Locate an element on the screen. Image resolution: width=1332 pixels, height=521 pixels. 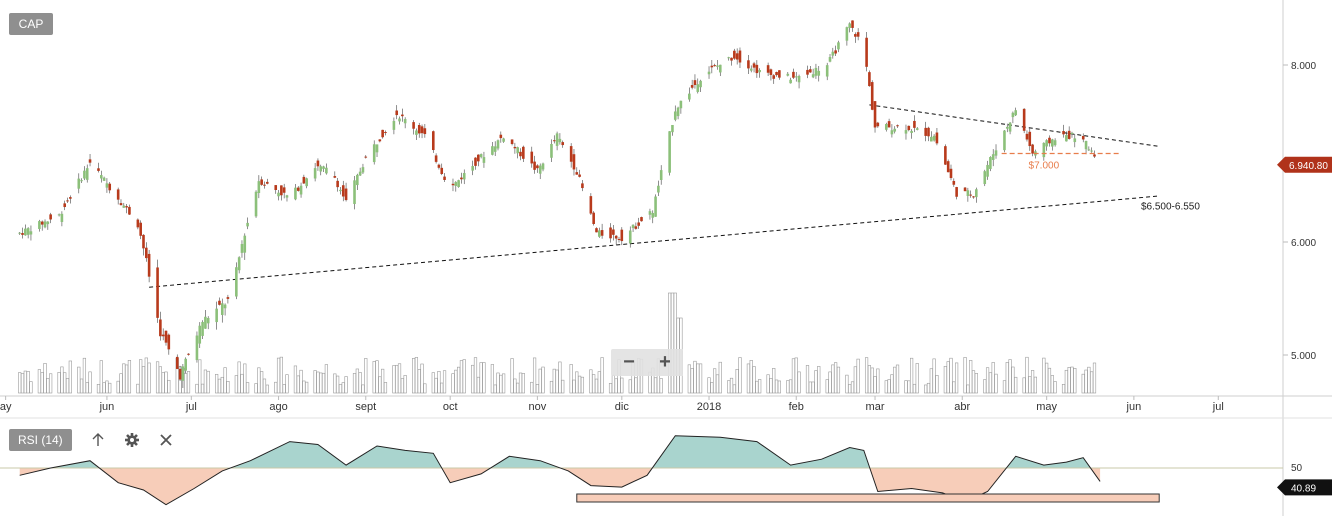
close-icon is located at coordinates (166, 440).